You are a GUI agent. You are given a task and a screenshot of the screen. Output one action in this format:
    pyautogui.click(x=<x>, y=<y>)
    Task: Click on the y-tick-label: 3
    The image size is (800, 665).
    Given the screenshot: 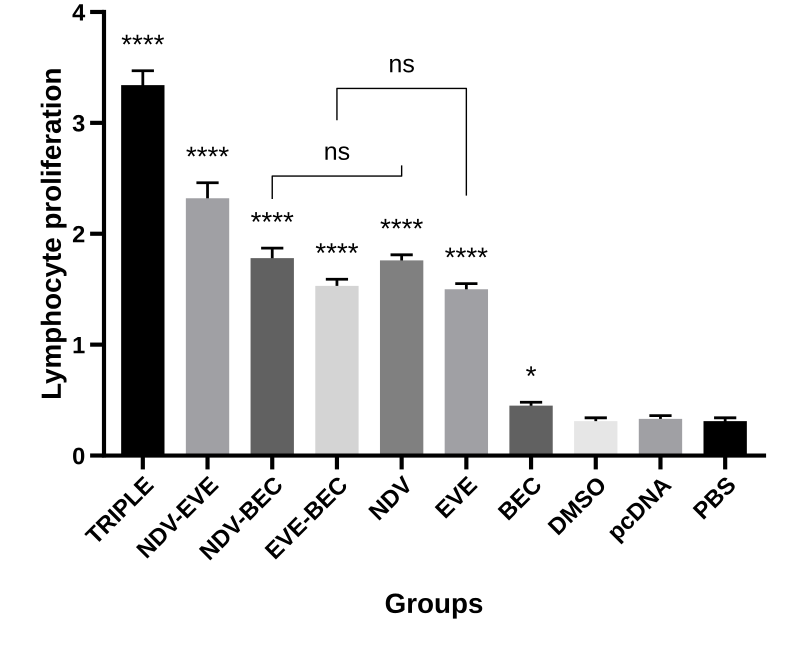 What is the action you would take?
    pyautogui.click(x=78, y=123)
    